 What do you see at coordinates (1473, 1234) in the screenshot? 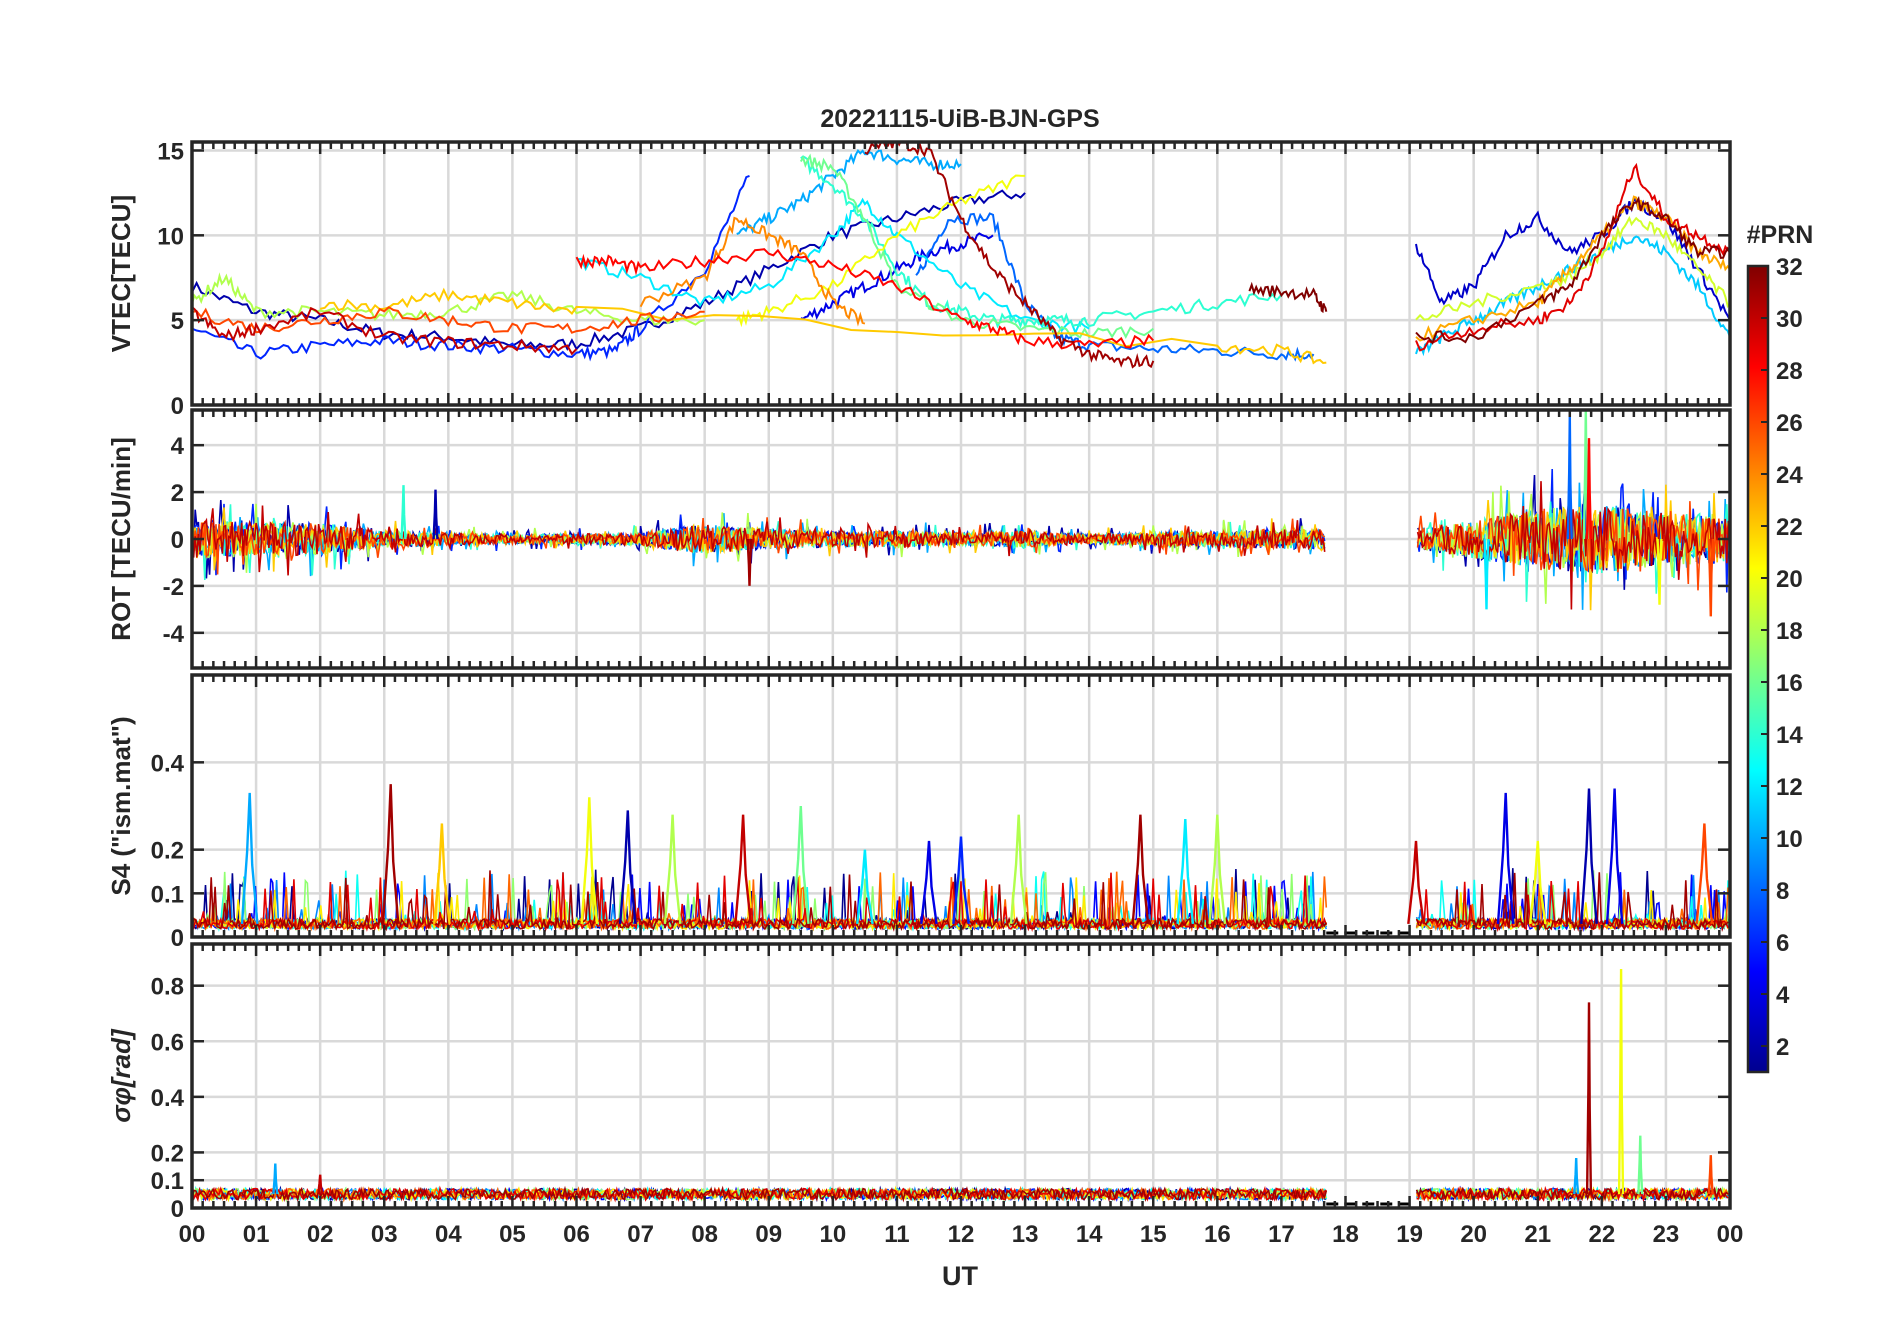
I see `x-tick-label: 20` at bounding box center [1473, 1234].